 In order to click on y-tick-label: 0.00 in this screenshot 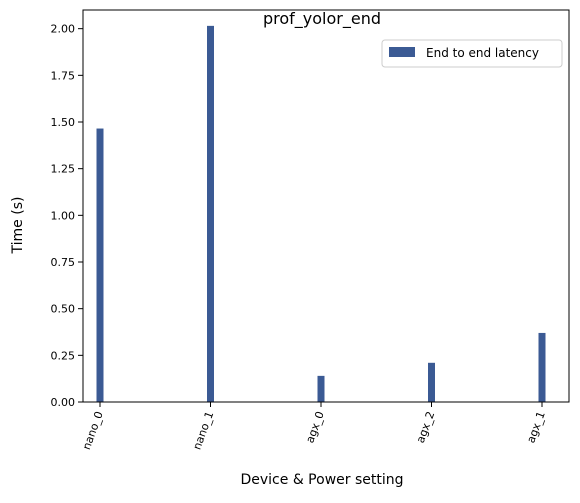, I will do `click(63, 402)`.